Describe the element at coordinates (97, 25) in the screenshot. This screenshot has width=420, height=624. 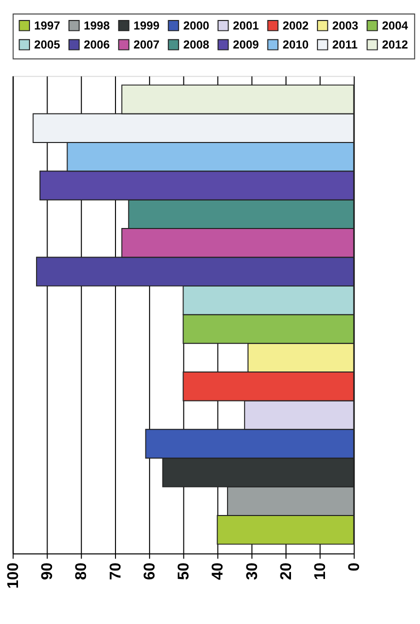
I see `legend-label: 1998` at that location.